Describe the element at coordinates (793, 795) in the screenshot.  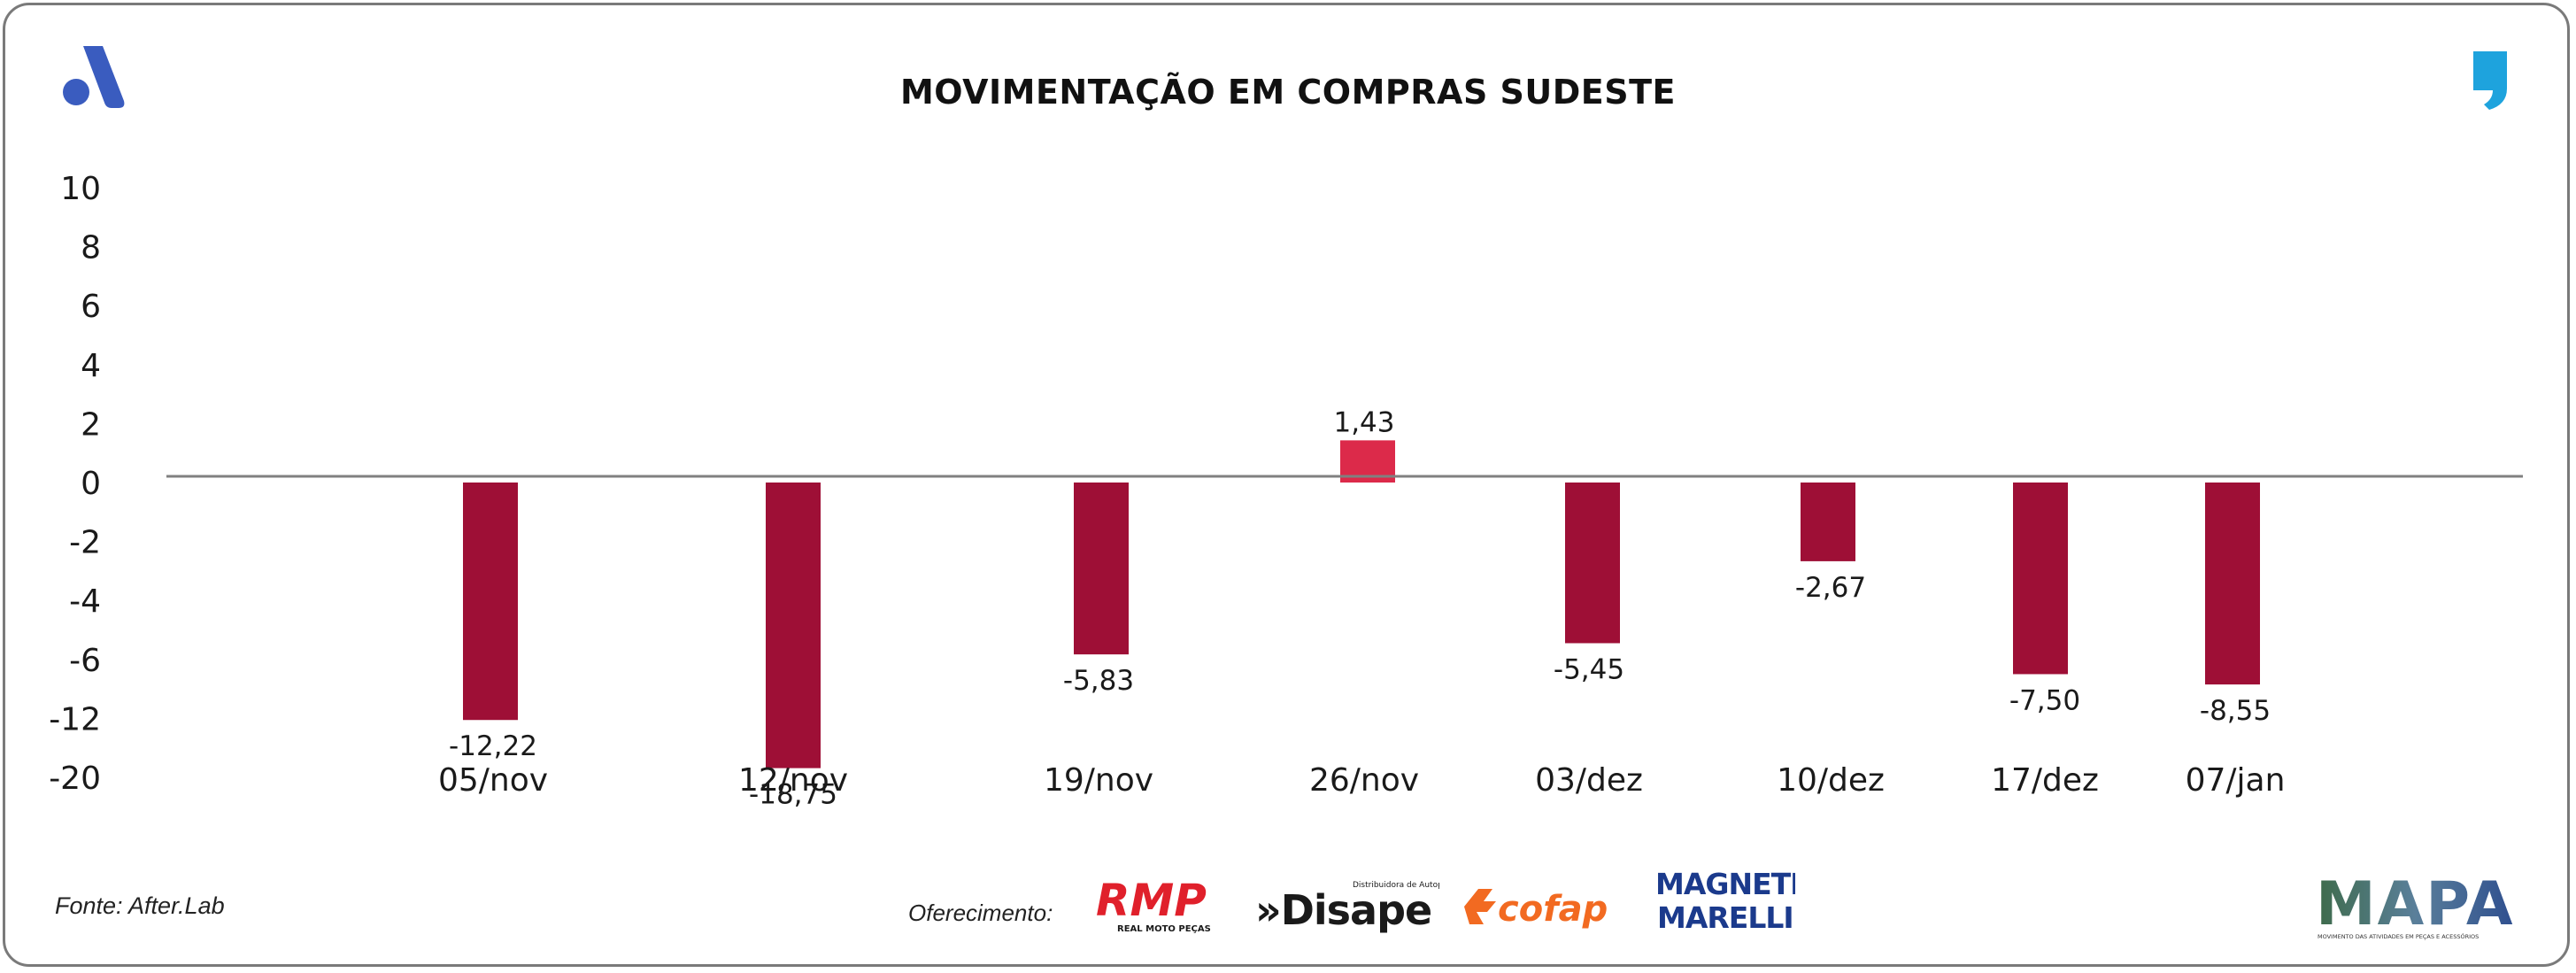
I see `data-label: -18,75` at that location.